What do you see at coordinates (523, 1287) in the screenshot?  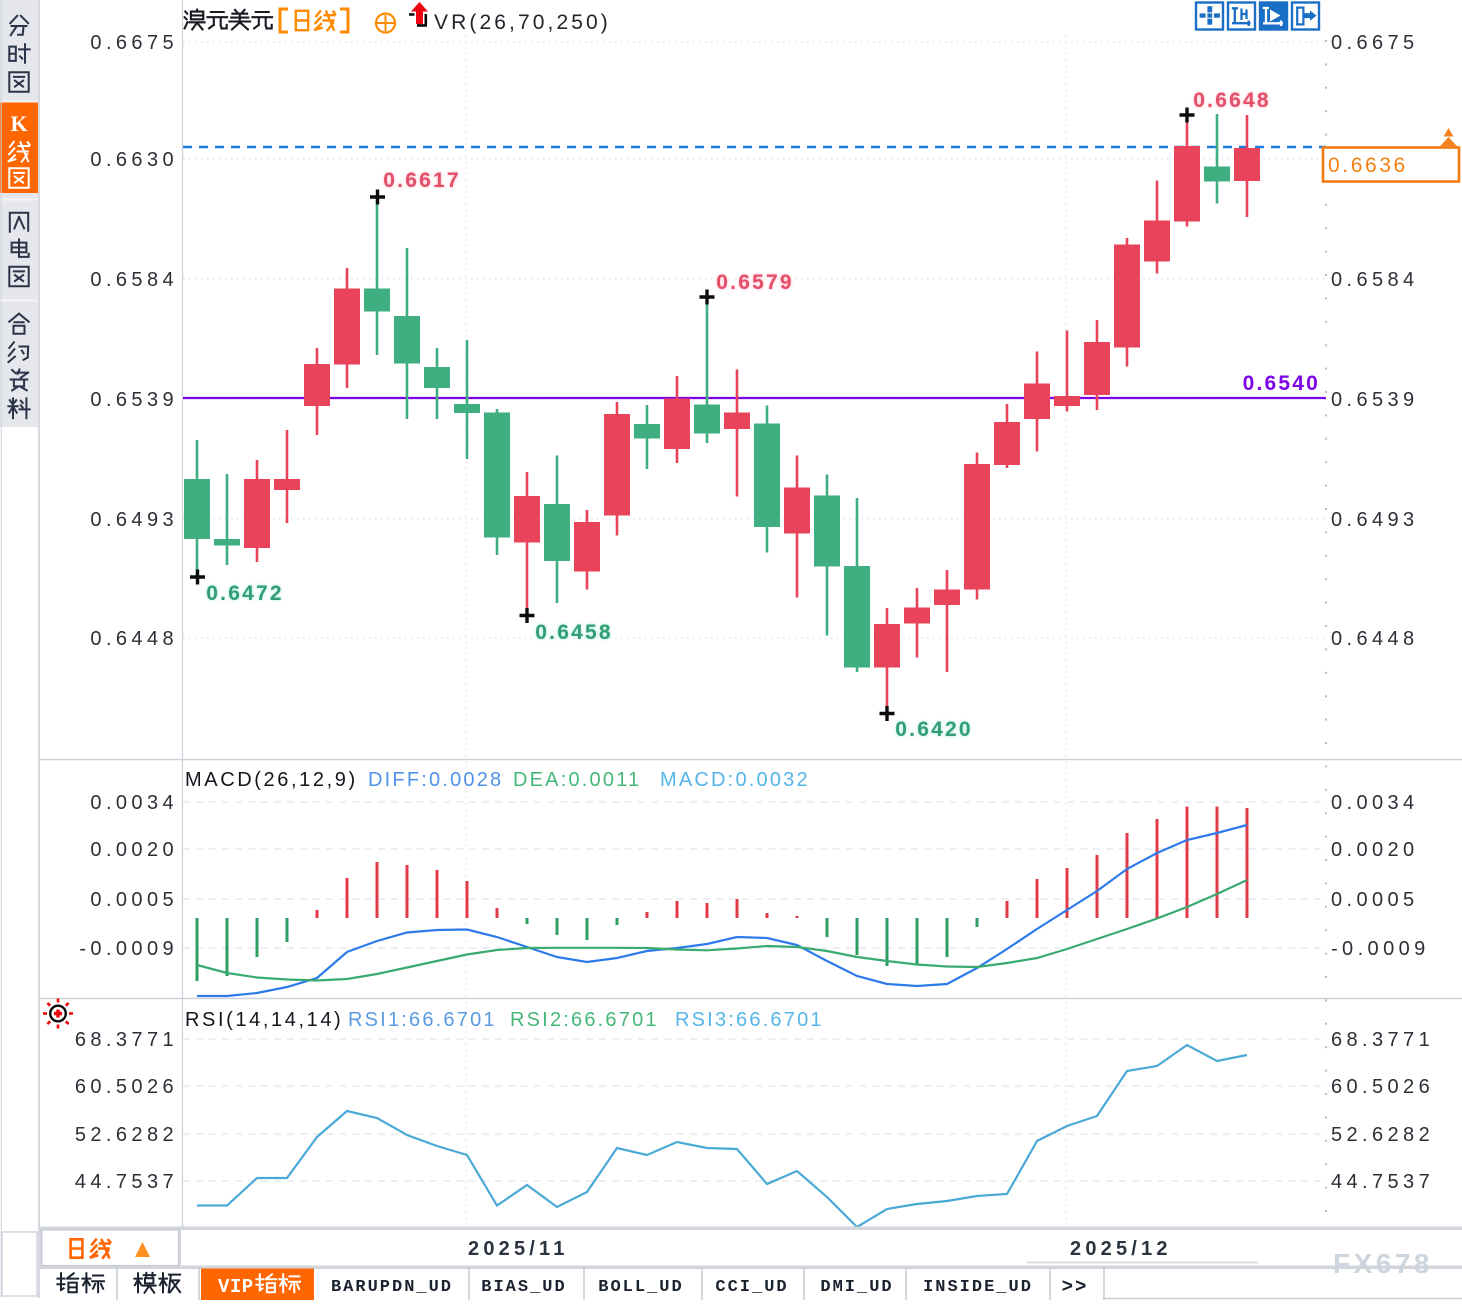 I see `svg-text: BIAS_UD` at bounding box center [523, 1287].